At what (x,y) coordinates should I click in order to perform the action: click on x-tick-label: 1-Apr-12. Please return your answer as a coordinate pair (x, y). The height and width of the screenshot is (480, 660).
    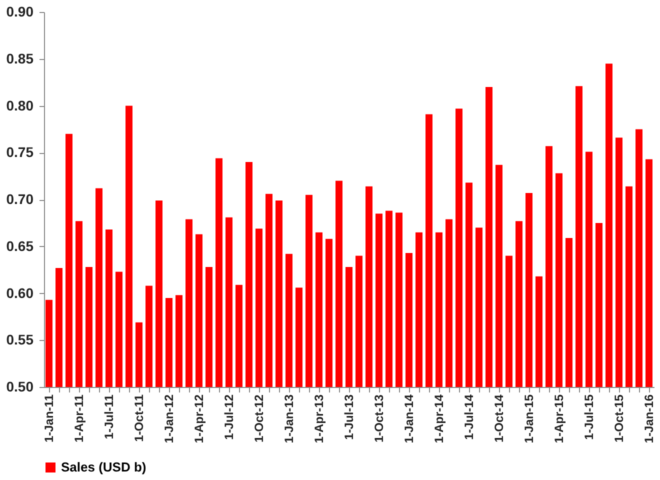
    Looking at the image, I should click on (199, 419).